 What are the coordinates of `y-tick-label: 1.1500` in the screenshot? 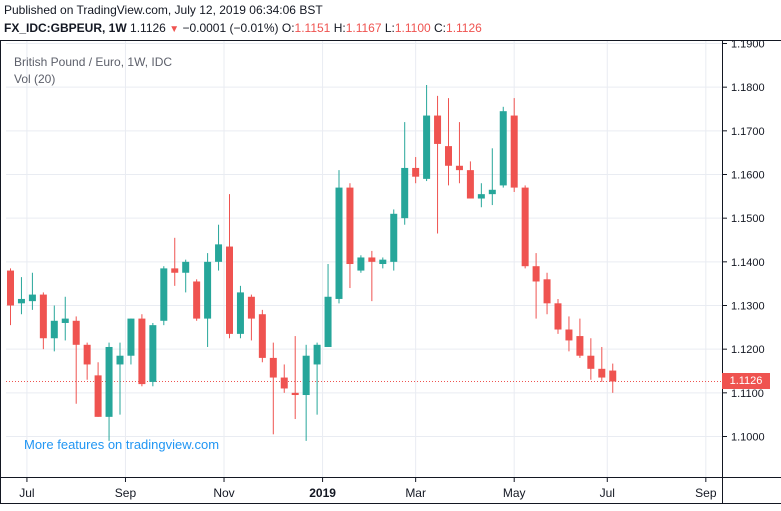 It's located at (748, 219).